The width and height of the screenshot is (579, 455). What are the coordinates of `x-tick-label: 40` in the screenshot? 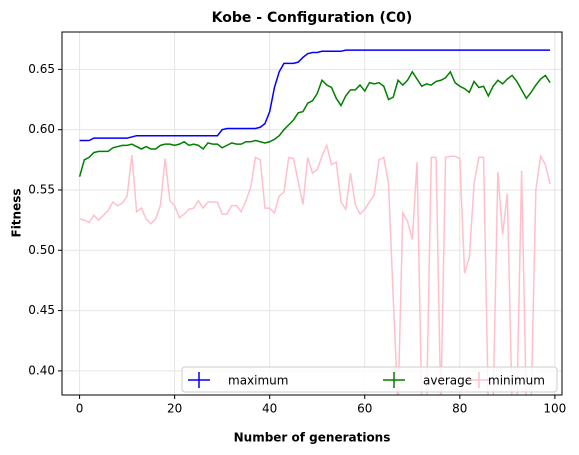 It's located at (269, 409).